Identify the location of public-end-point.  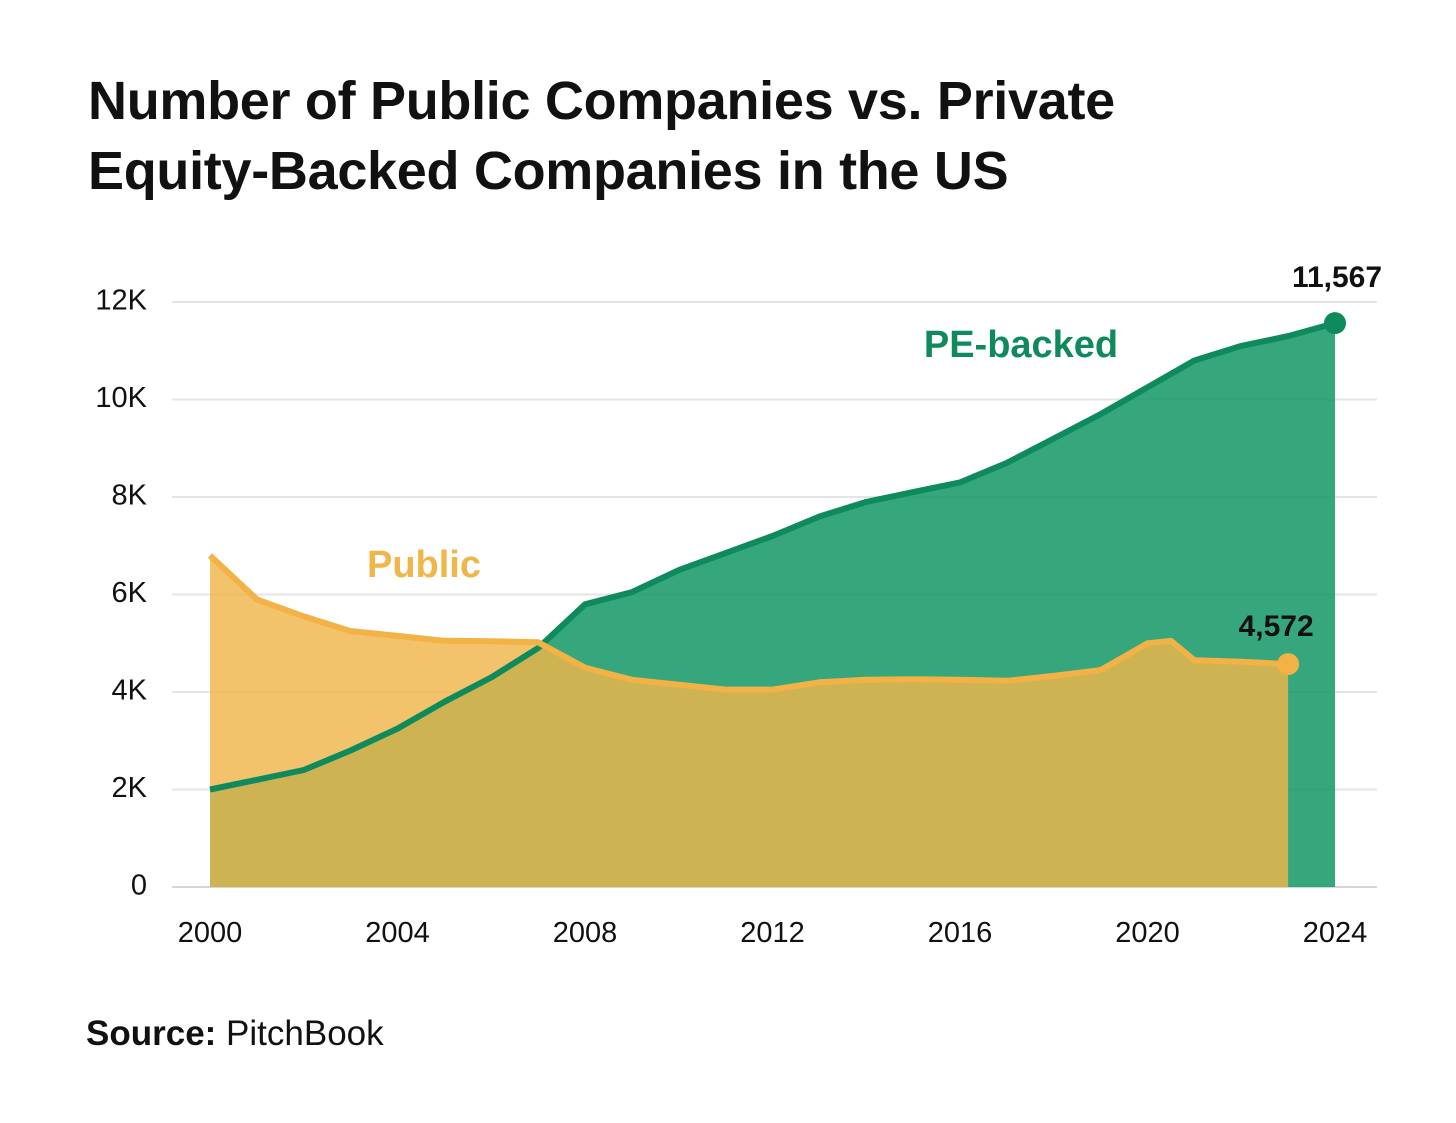
(1288, 664).